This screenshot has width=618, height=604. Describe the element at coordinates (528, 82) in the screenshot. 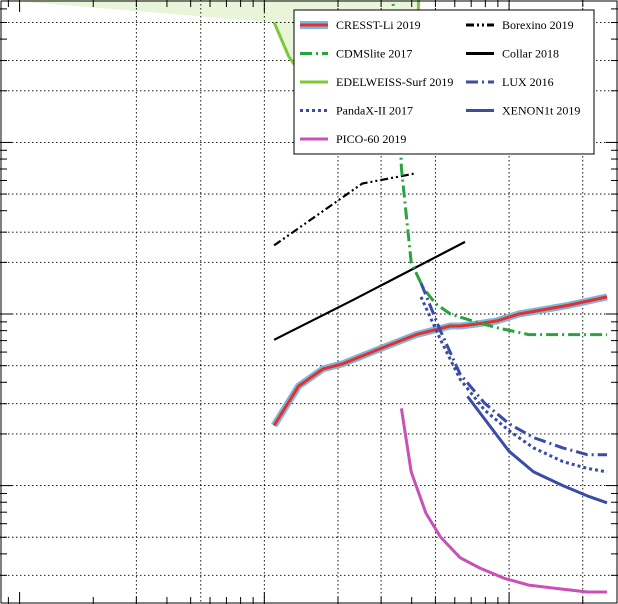

I see `legend-label: LUX 2016` at that location.